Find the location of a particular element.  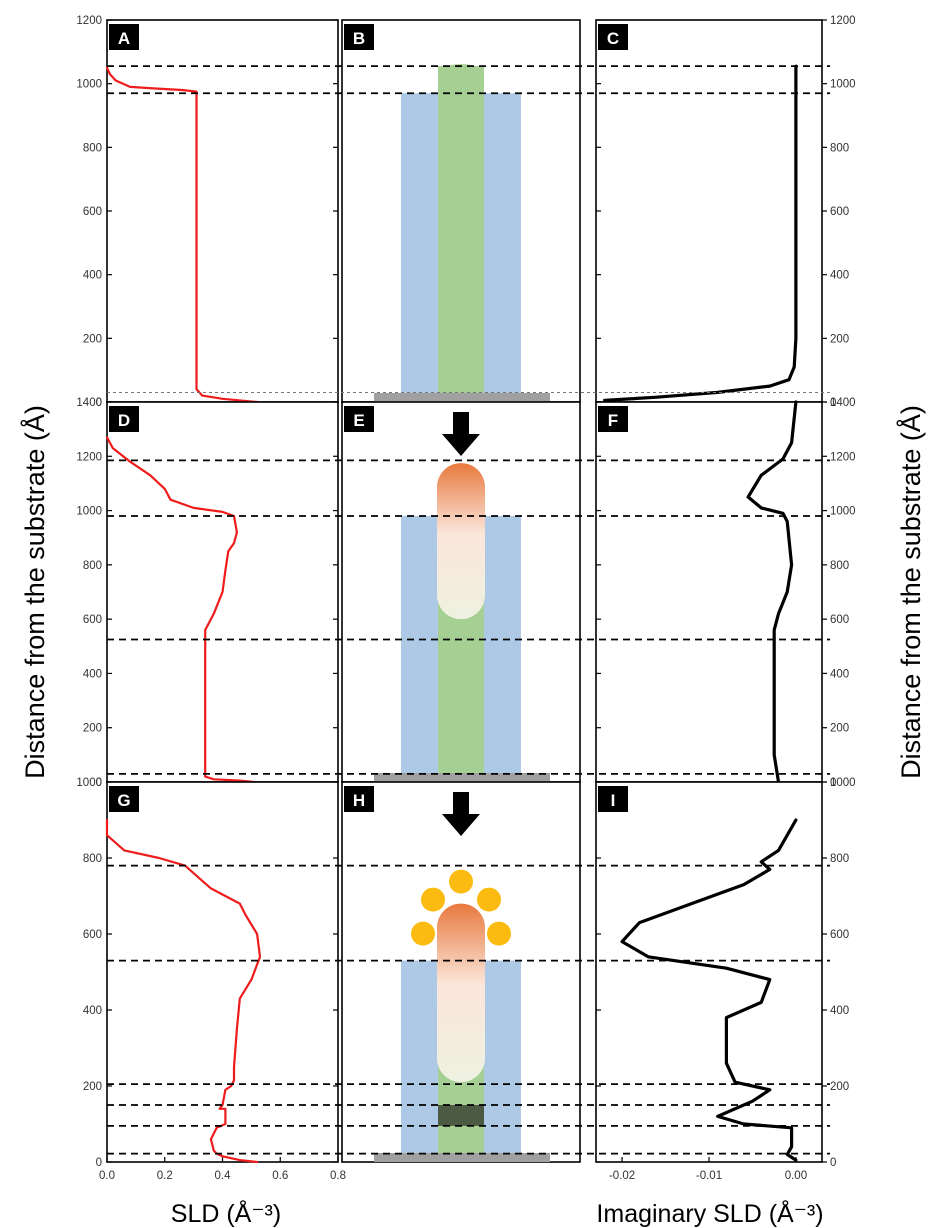

panel-label: E is located at coordinates (358, 420).